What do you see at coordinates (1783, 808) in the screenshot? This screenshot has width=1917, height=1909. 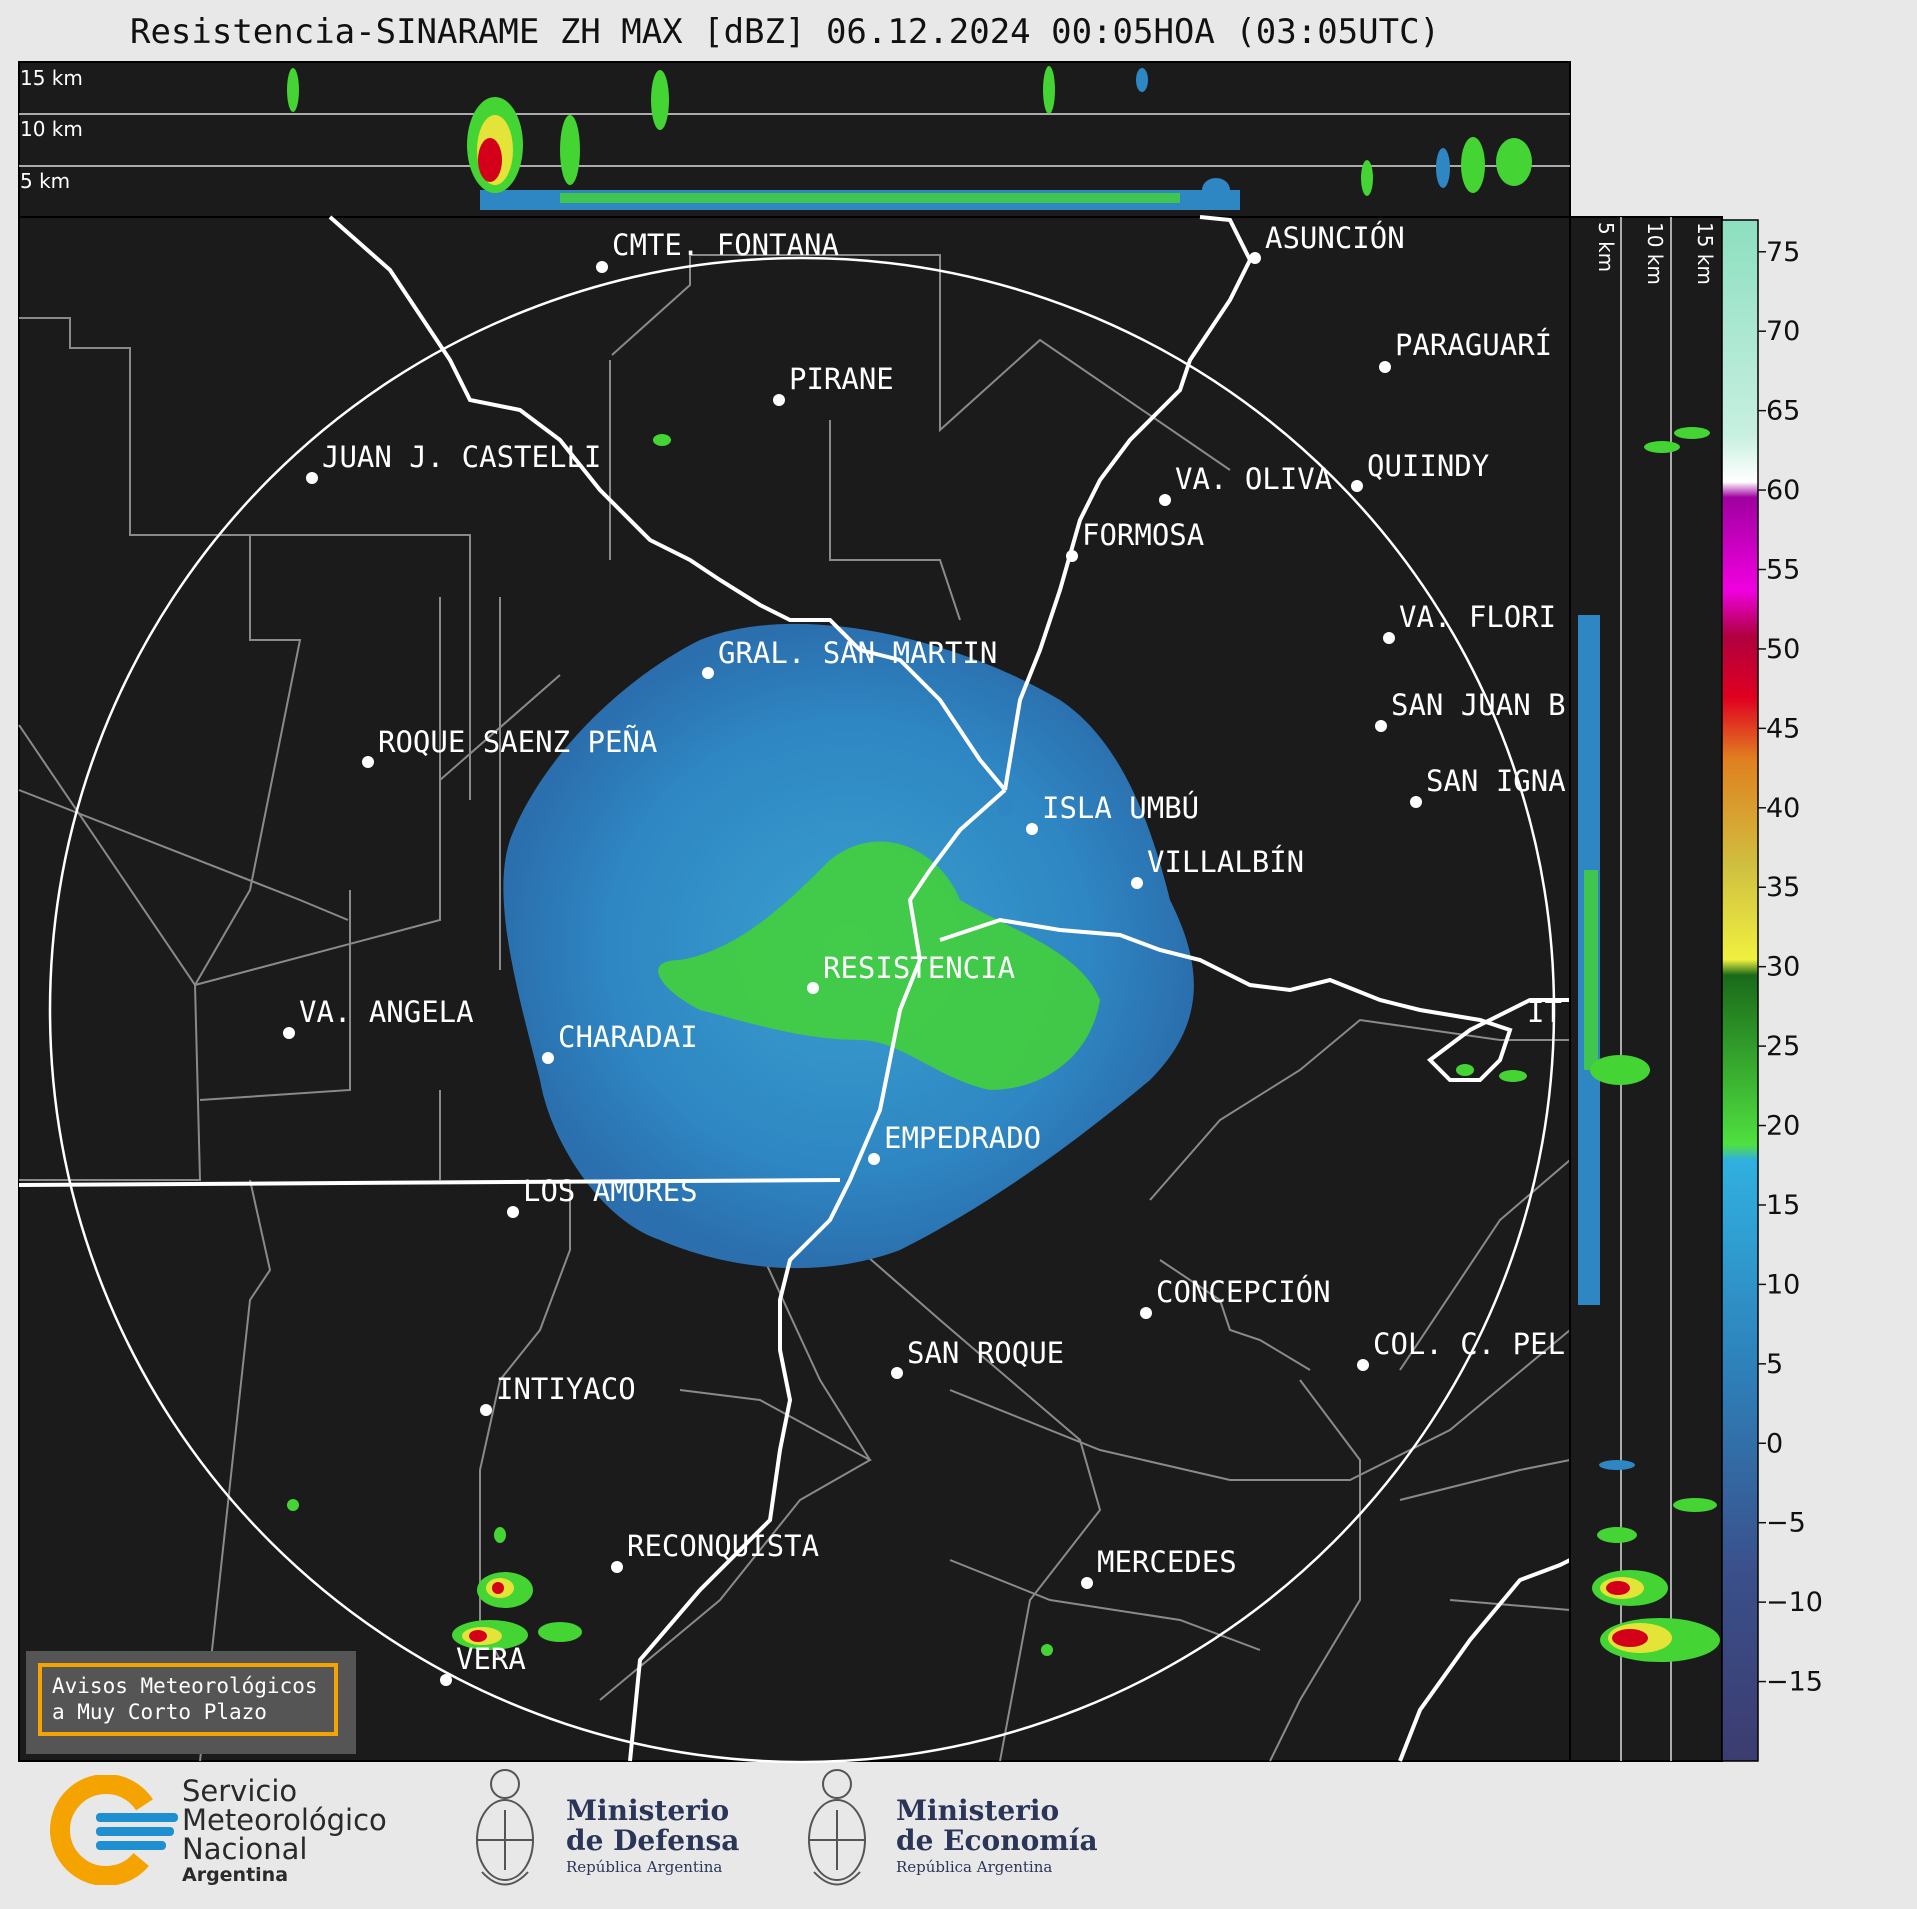 I see `colorbar-tick-label: 40` at bounding box center [1783, 808].